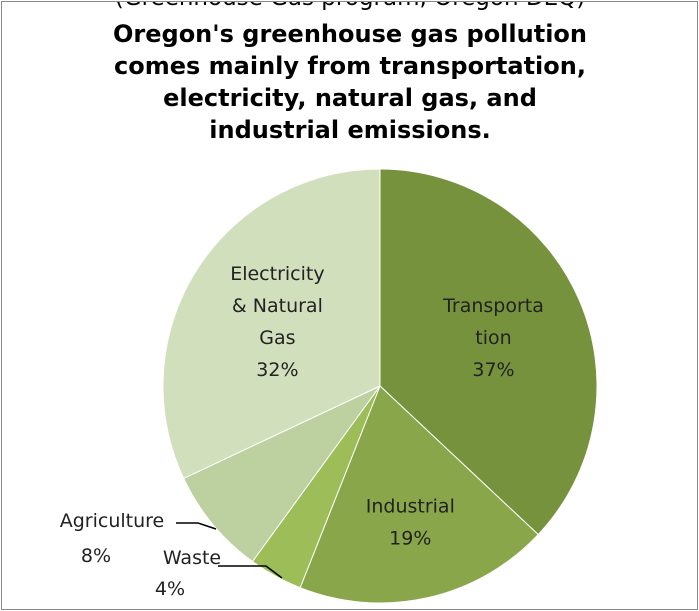 The image size is (699, 611). Describe the element at coordinates (277, 274) in the screenshot. I see `slice-category-label: Electricity` at that location.